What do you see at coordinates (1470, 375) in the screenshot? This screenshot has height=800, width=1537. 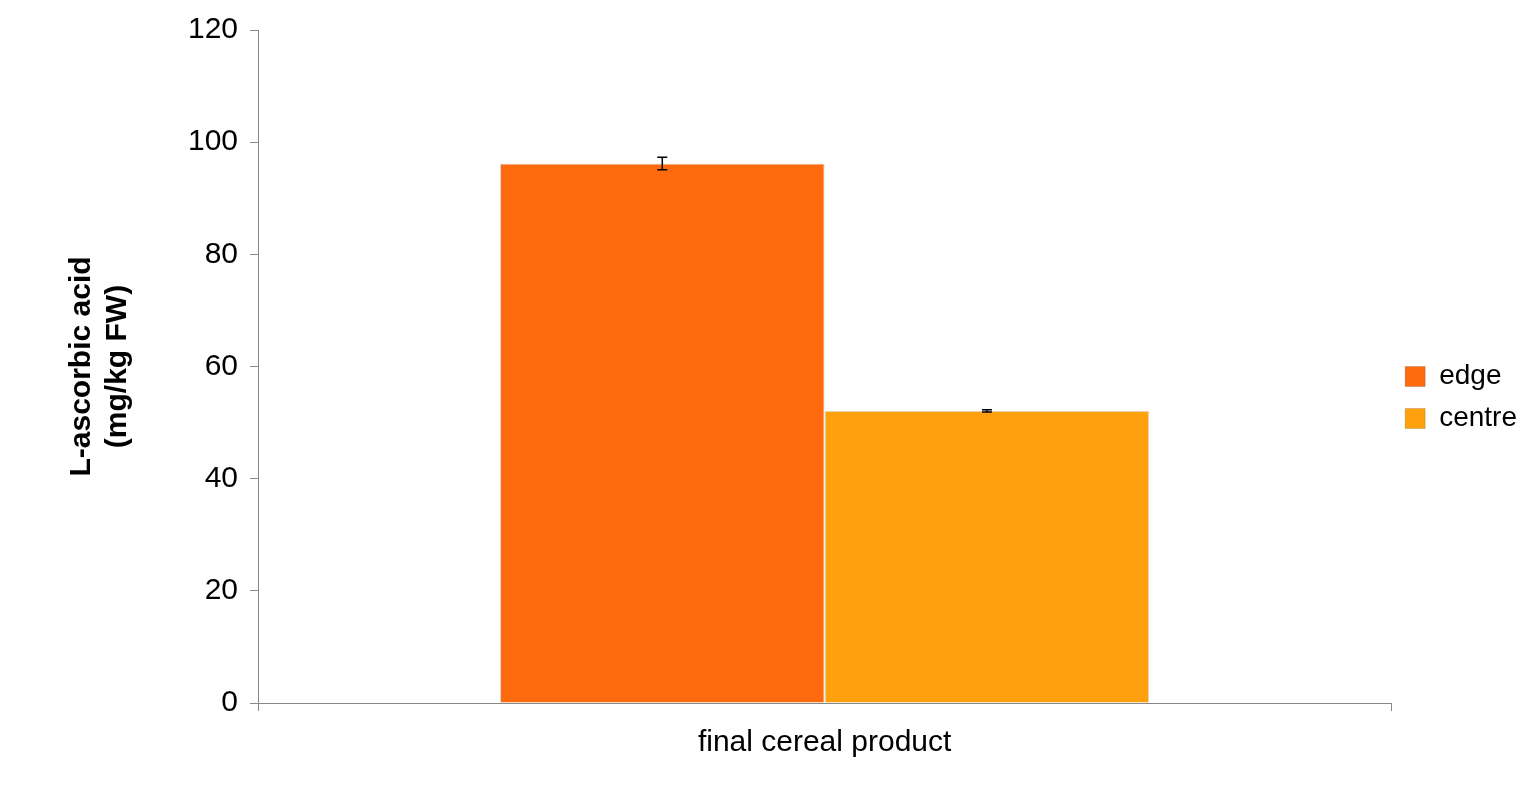 I see `legend-label: edge` at bounding box center [1470, 375].